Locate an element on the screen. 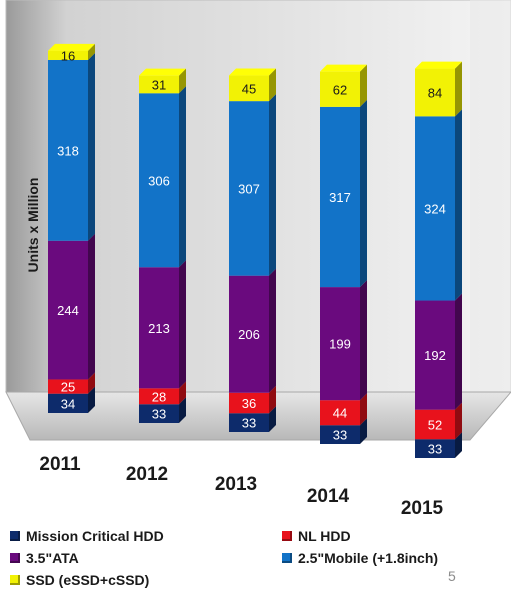 The width and height of the screenshot is (511, 610). bar-nl-hdd-2014 is located at coordinates (343, 409).